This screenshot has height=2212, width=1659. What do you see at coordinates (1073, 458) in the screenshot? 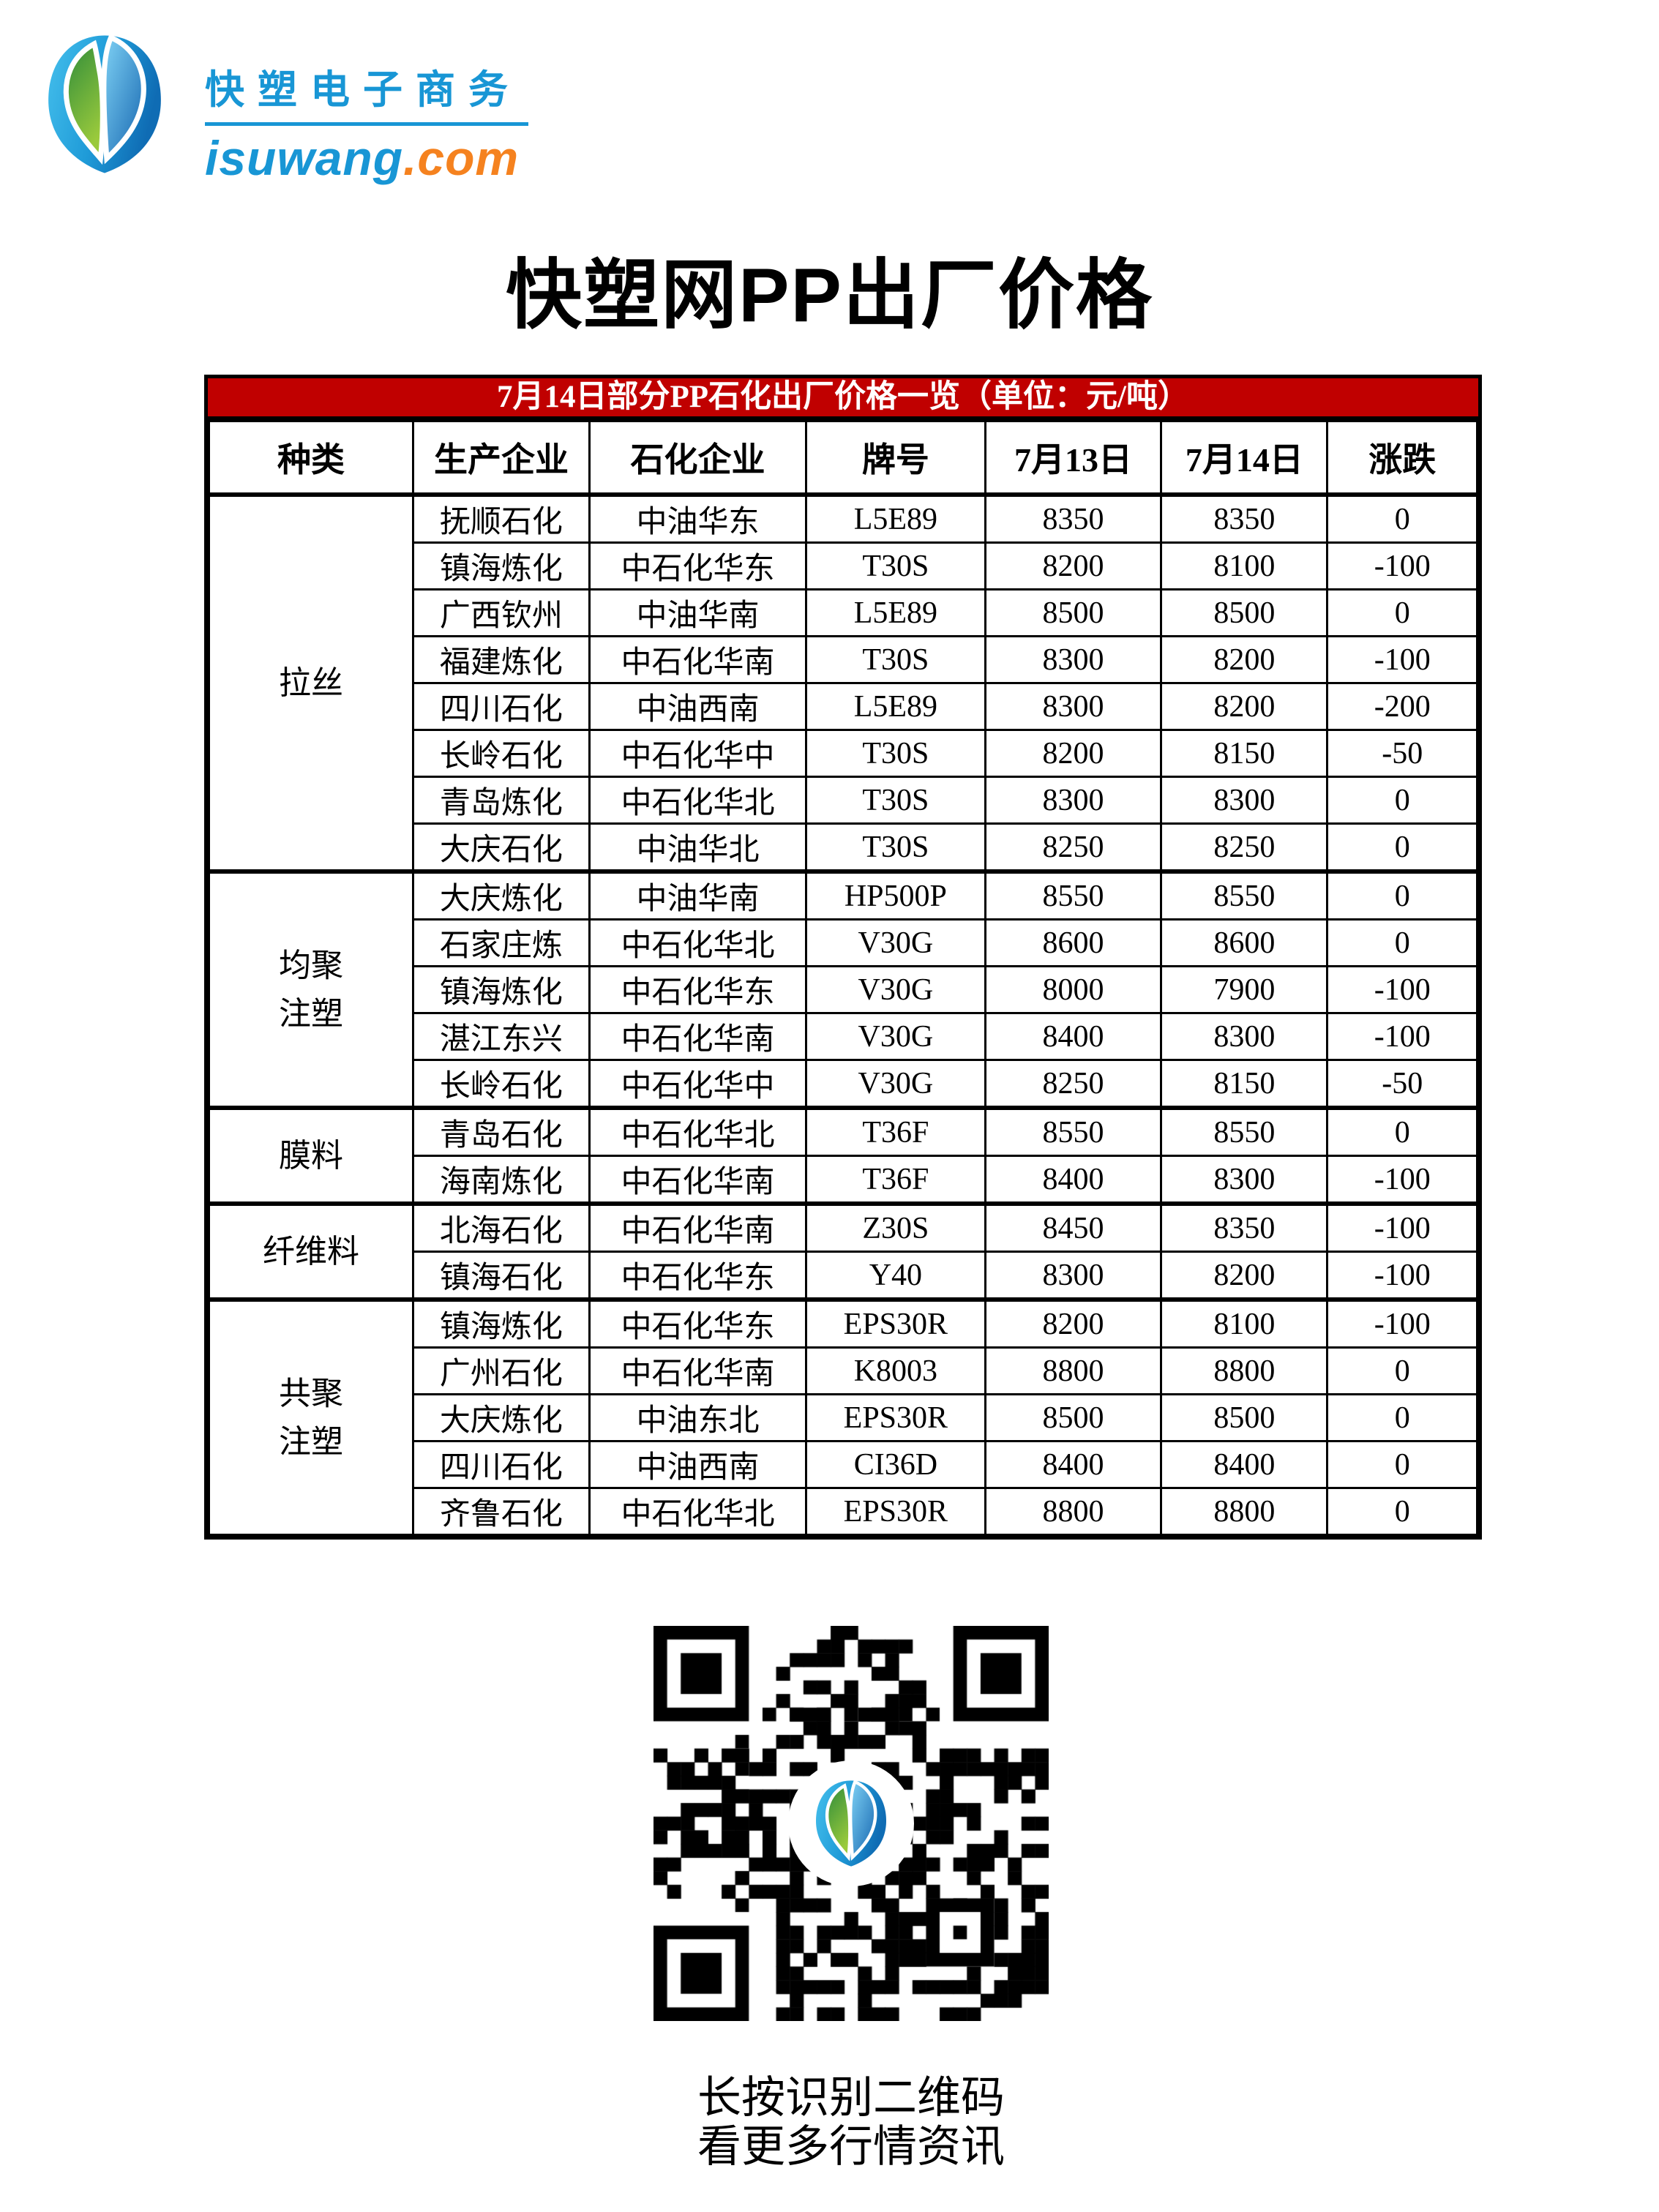
I see `column-header-price-0713: 7月13日` at bounding box center [1073, 458].